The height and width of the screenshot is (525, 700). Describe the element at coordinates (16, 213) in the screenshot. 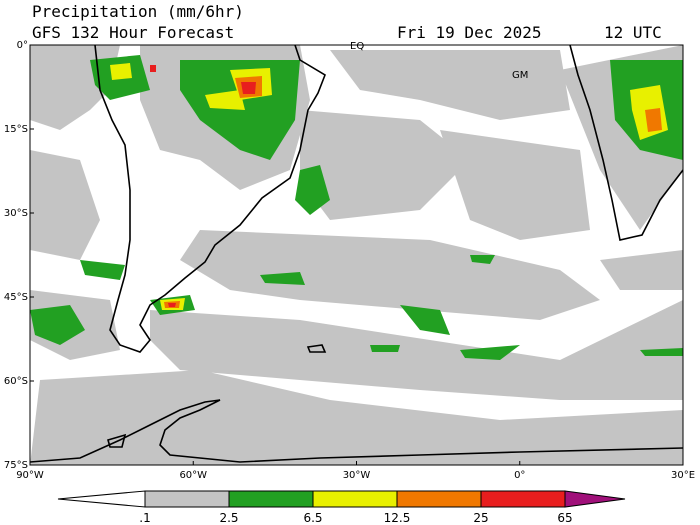

I see `lat-label: 30°S` at that location.